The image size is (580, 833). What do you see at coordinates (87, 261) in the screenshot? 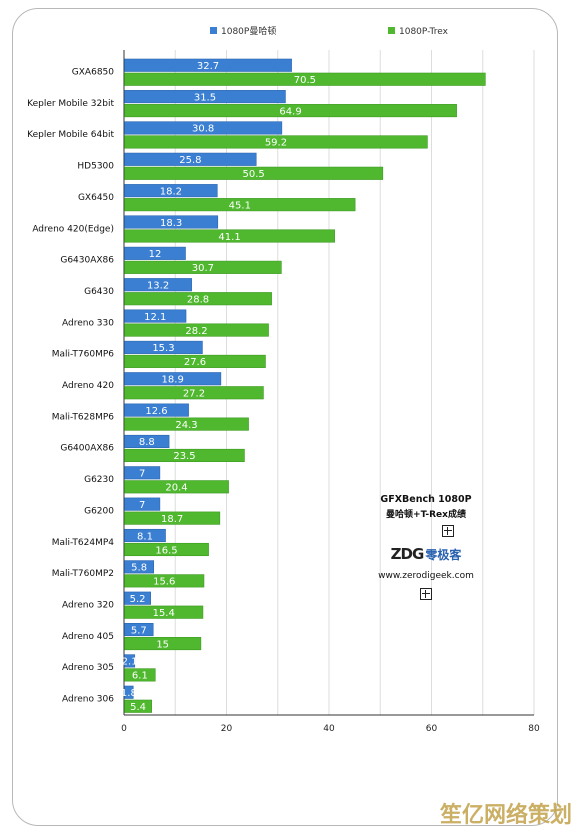
I see `category-label: G6430AX86` at bounding box center [87, 261].